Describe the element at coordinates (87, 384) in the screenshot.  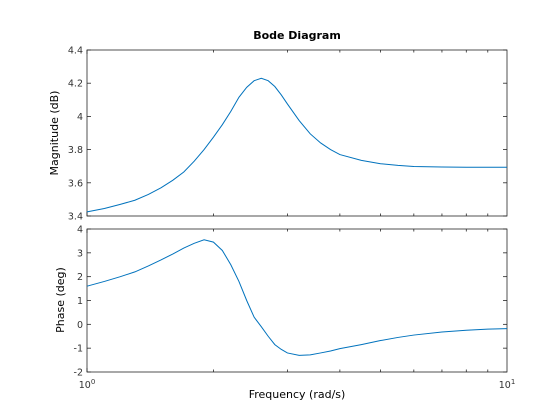
I see `x-tick-label: 10⁰` at that location.